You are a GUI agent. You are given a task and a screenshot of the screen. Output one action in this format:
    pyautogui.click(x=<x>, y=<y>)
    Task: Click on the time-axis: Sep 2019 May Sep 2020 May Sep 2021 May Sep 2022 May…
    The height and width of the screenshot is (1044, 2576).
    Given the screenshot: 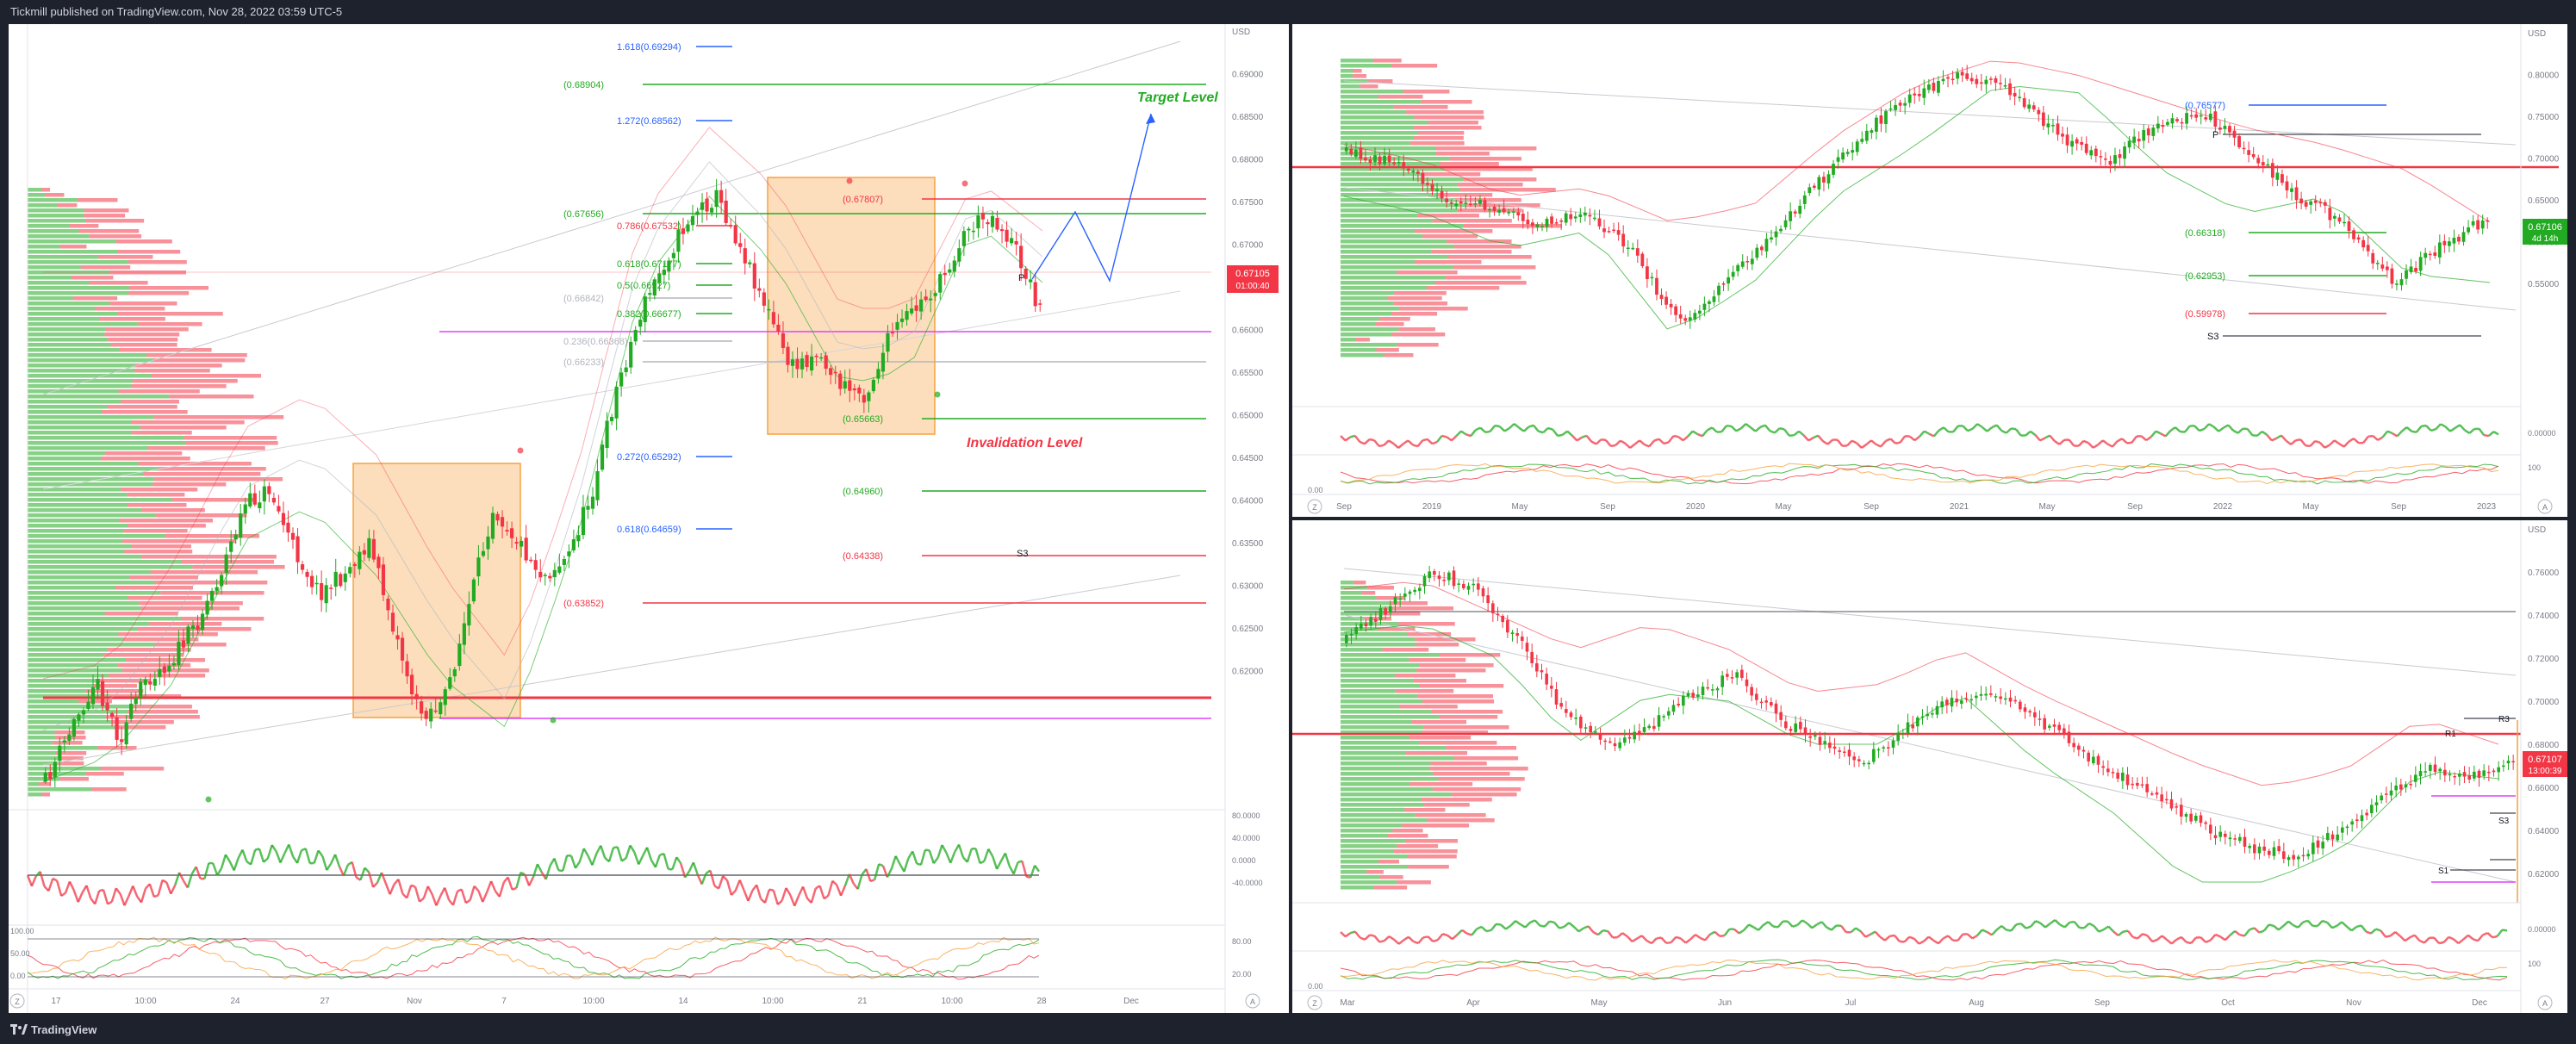 What is the action you would take?
    pyautogui.click(x=1916, y=507)
    